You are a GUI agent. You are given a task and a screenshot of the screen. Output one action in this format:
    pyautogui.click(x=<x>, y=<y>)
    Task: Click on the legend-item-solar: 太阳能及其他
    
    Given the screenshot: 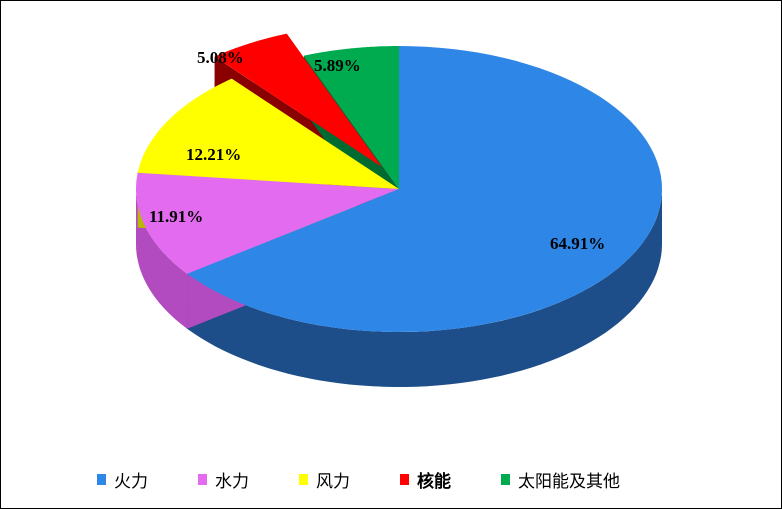 What is the action you would take?
    pyautogui.click(x=560, y=479)
    